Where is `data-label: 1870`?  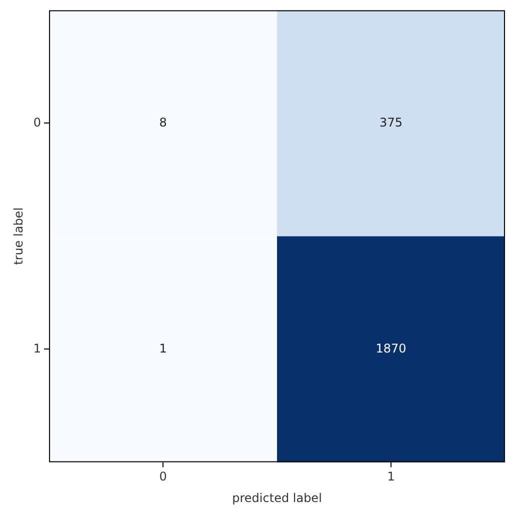 data-label: 1870 is located at coordinates (391, 348).